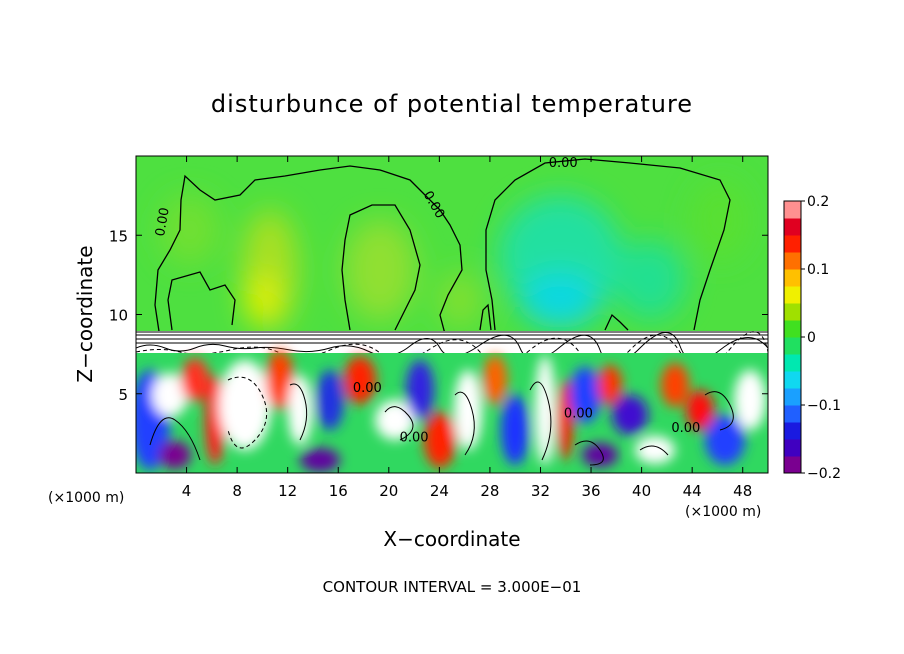  Describe the element at coordinates (540, 491) in the screenshot. I see `x-tick-label: 32` at that location.